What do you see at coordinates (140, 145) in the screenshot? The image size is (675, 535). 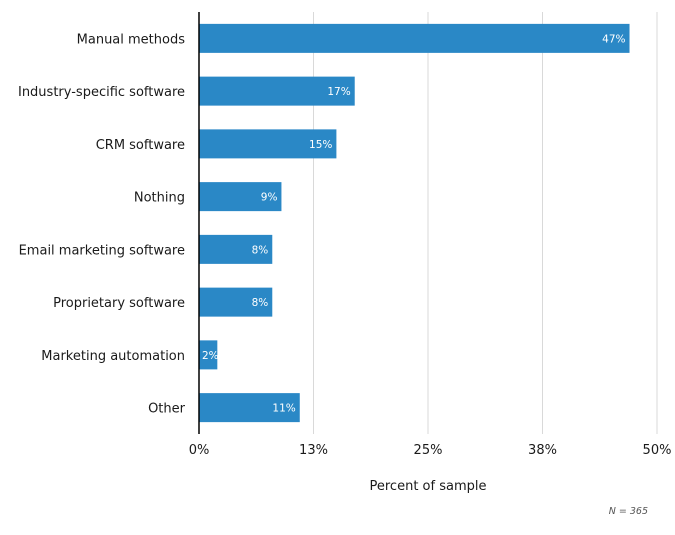 I see `category-label: CRM software` at bounding box center [140, 145].